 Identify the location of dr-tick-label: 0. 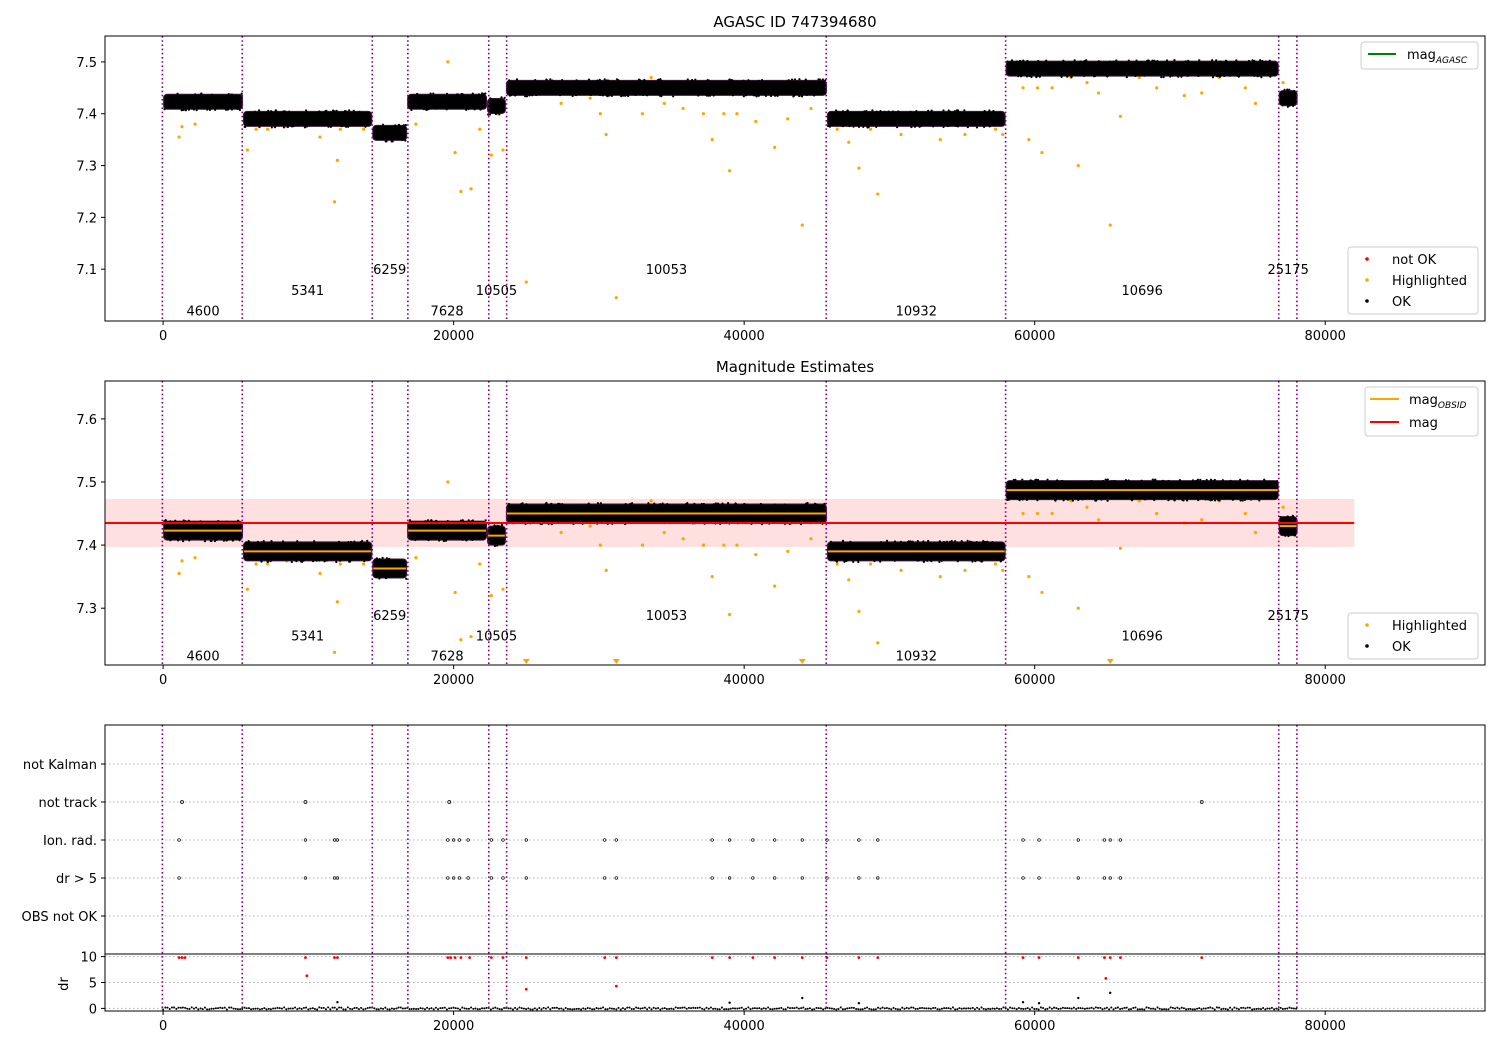
(93, 1009).